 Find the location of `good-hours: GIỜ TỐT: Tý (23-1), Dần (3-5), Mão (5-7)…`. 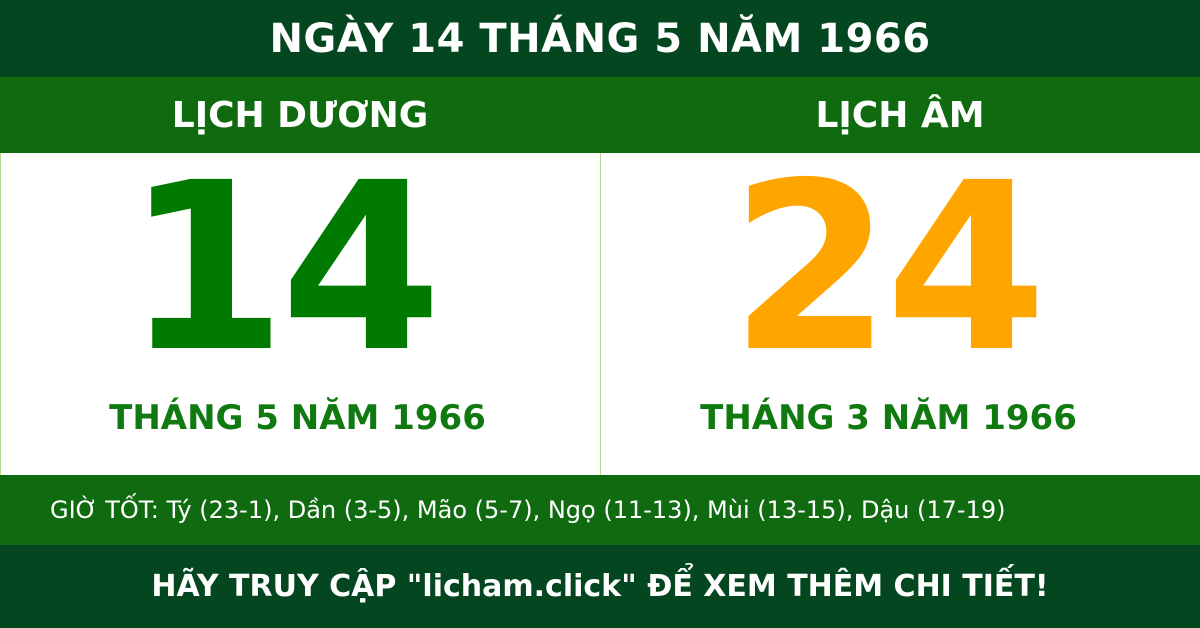

good-hours: GIỜ TỐT: Tý (23-1), Dần (3-5), Mão (5-7)… is located at coordinates (600, 510).